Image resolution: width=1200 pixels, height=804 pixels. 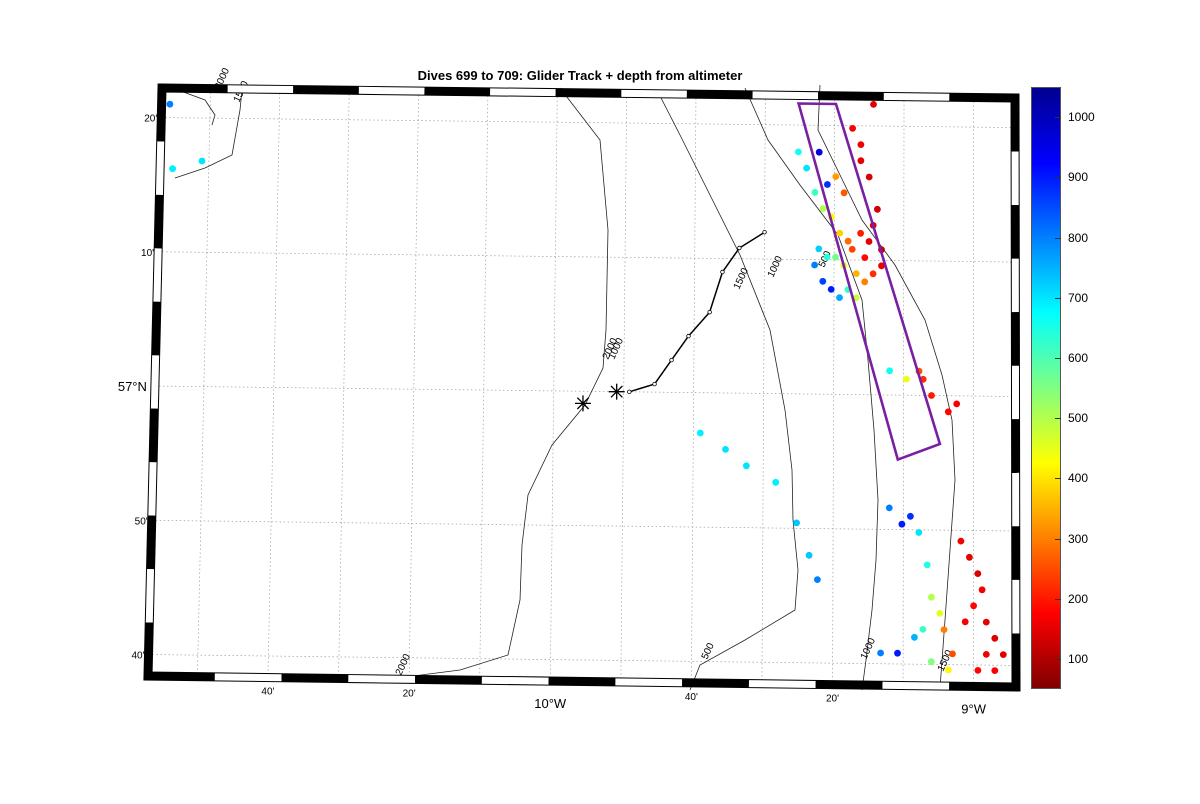 I want to click on colorbar, so click(x=1046, y=388).